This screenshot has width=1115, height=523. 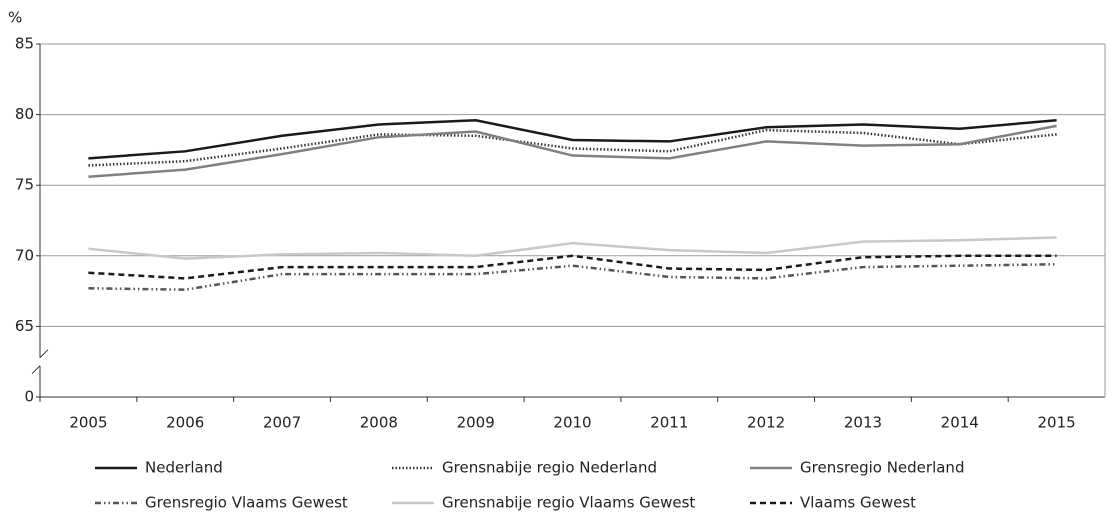 I want to click on y-axis-label: %, so click(x=15, y=18).